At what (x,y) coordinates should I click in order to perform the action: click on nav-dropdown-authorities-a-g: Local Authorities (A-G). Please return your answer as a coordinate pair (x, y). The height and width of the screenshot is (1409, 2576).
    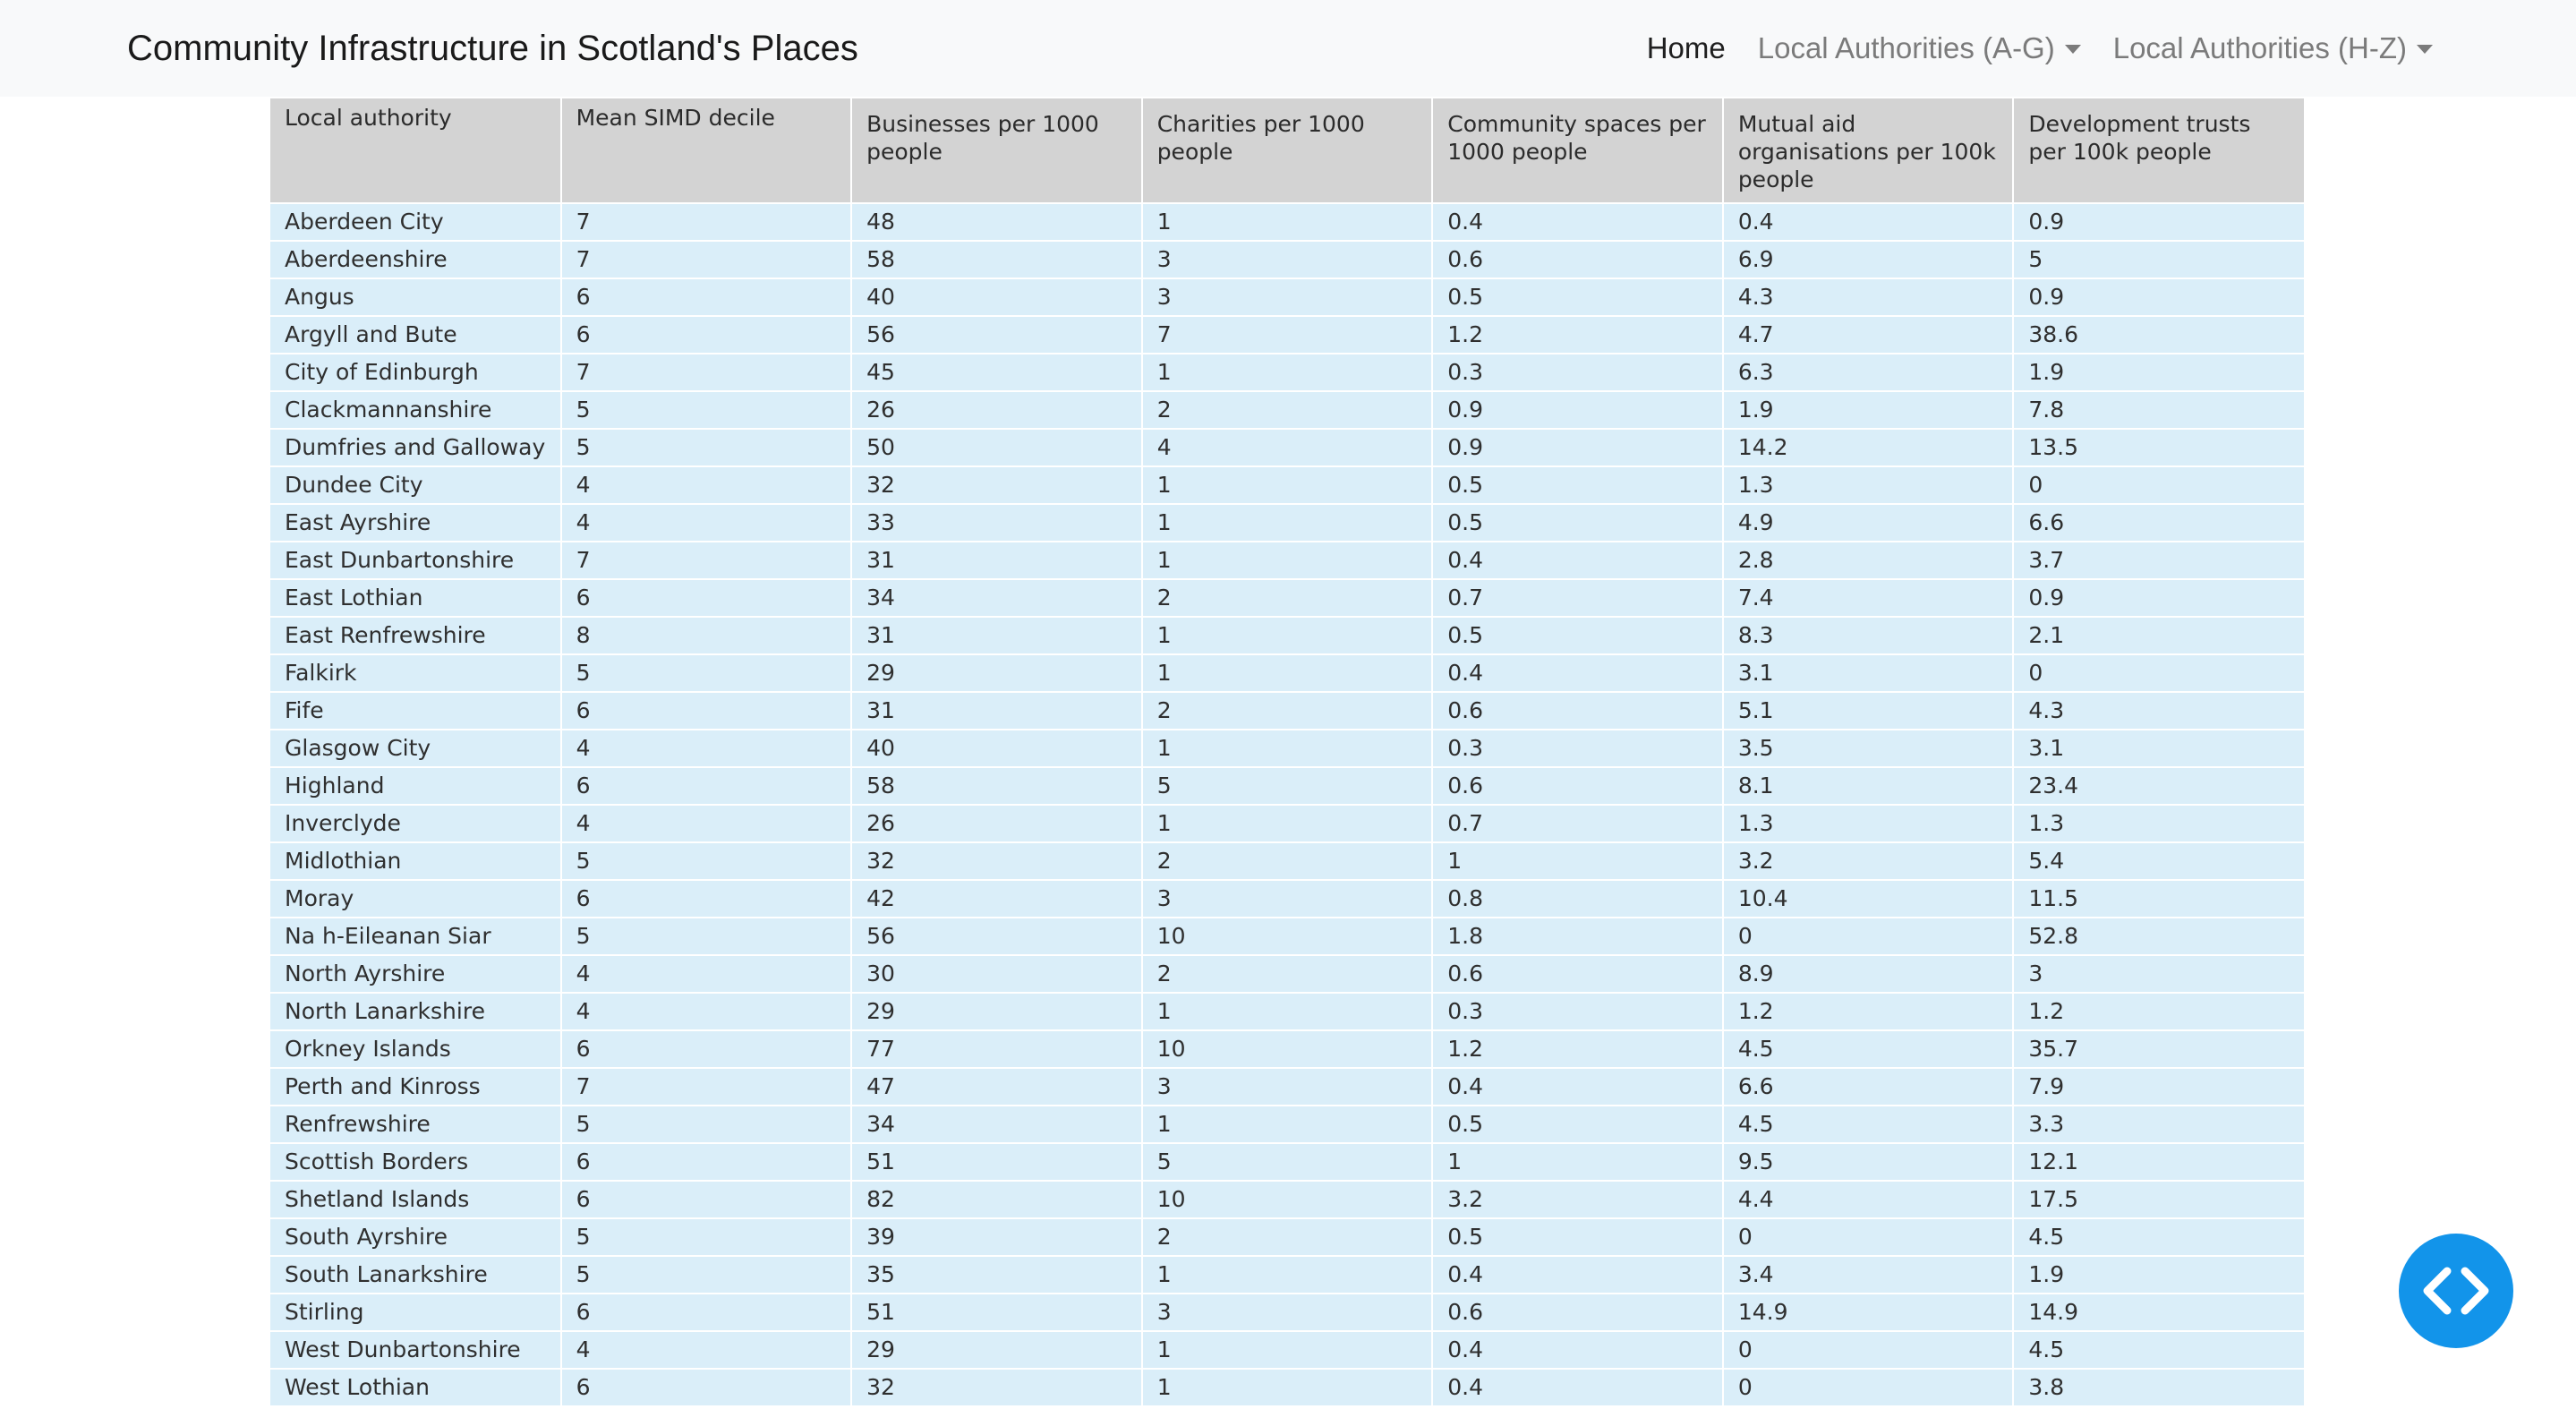
    Looking at the image, I should click on (1919, 48).